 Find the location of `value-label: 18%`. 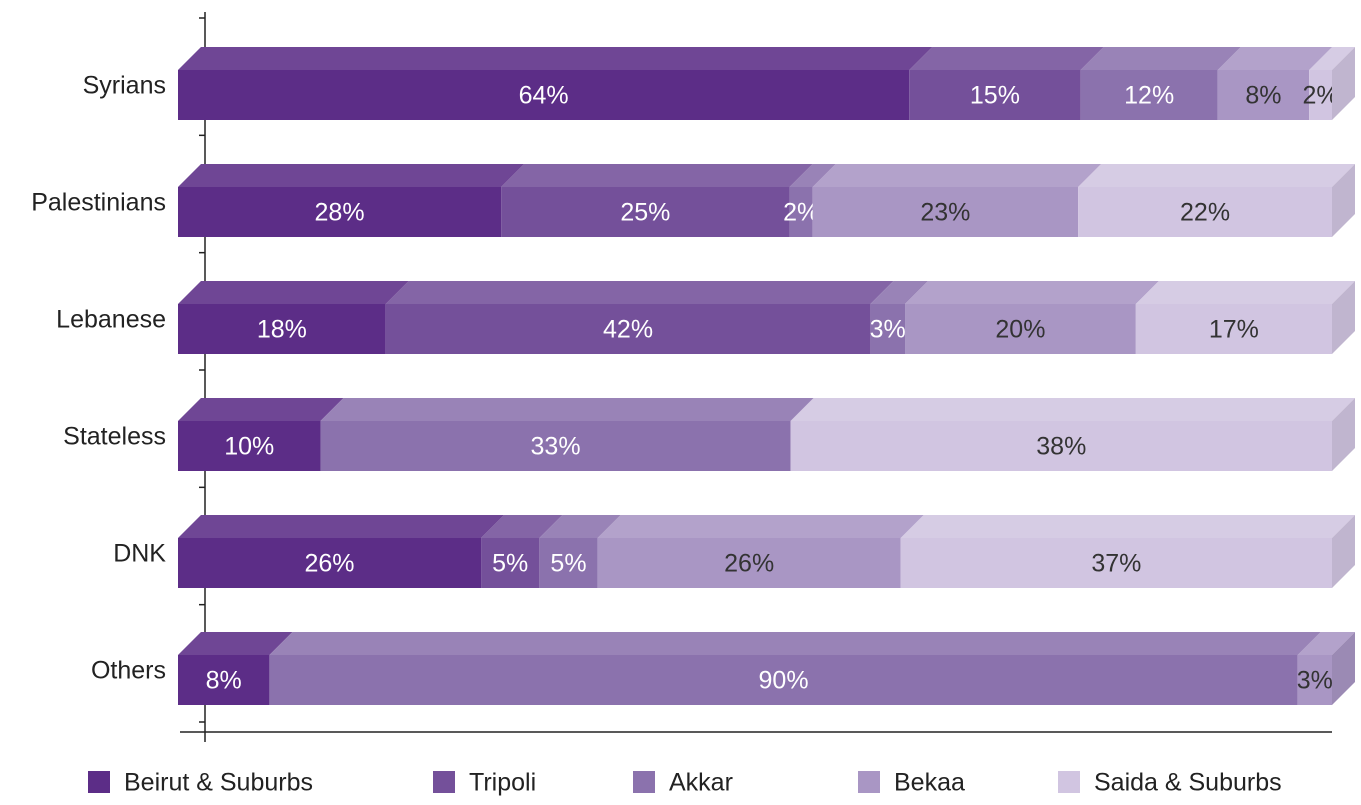

value-label: 18% is located at coordinates (282, 330).